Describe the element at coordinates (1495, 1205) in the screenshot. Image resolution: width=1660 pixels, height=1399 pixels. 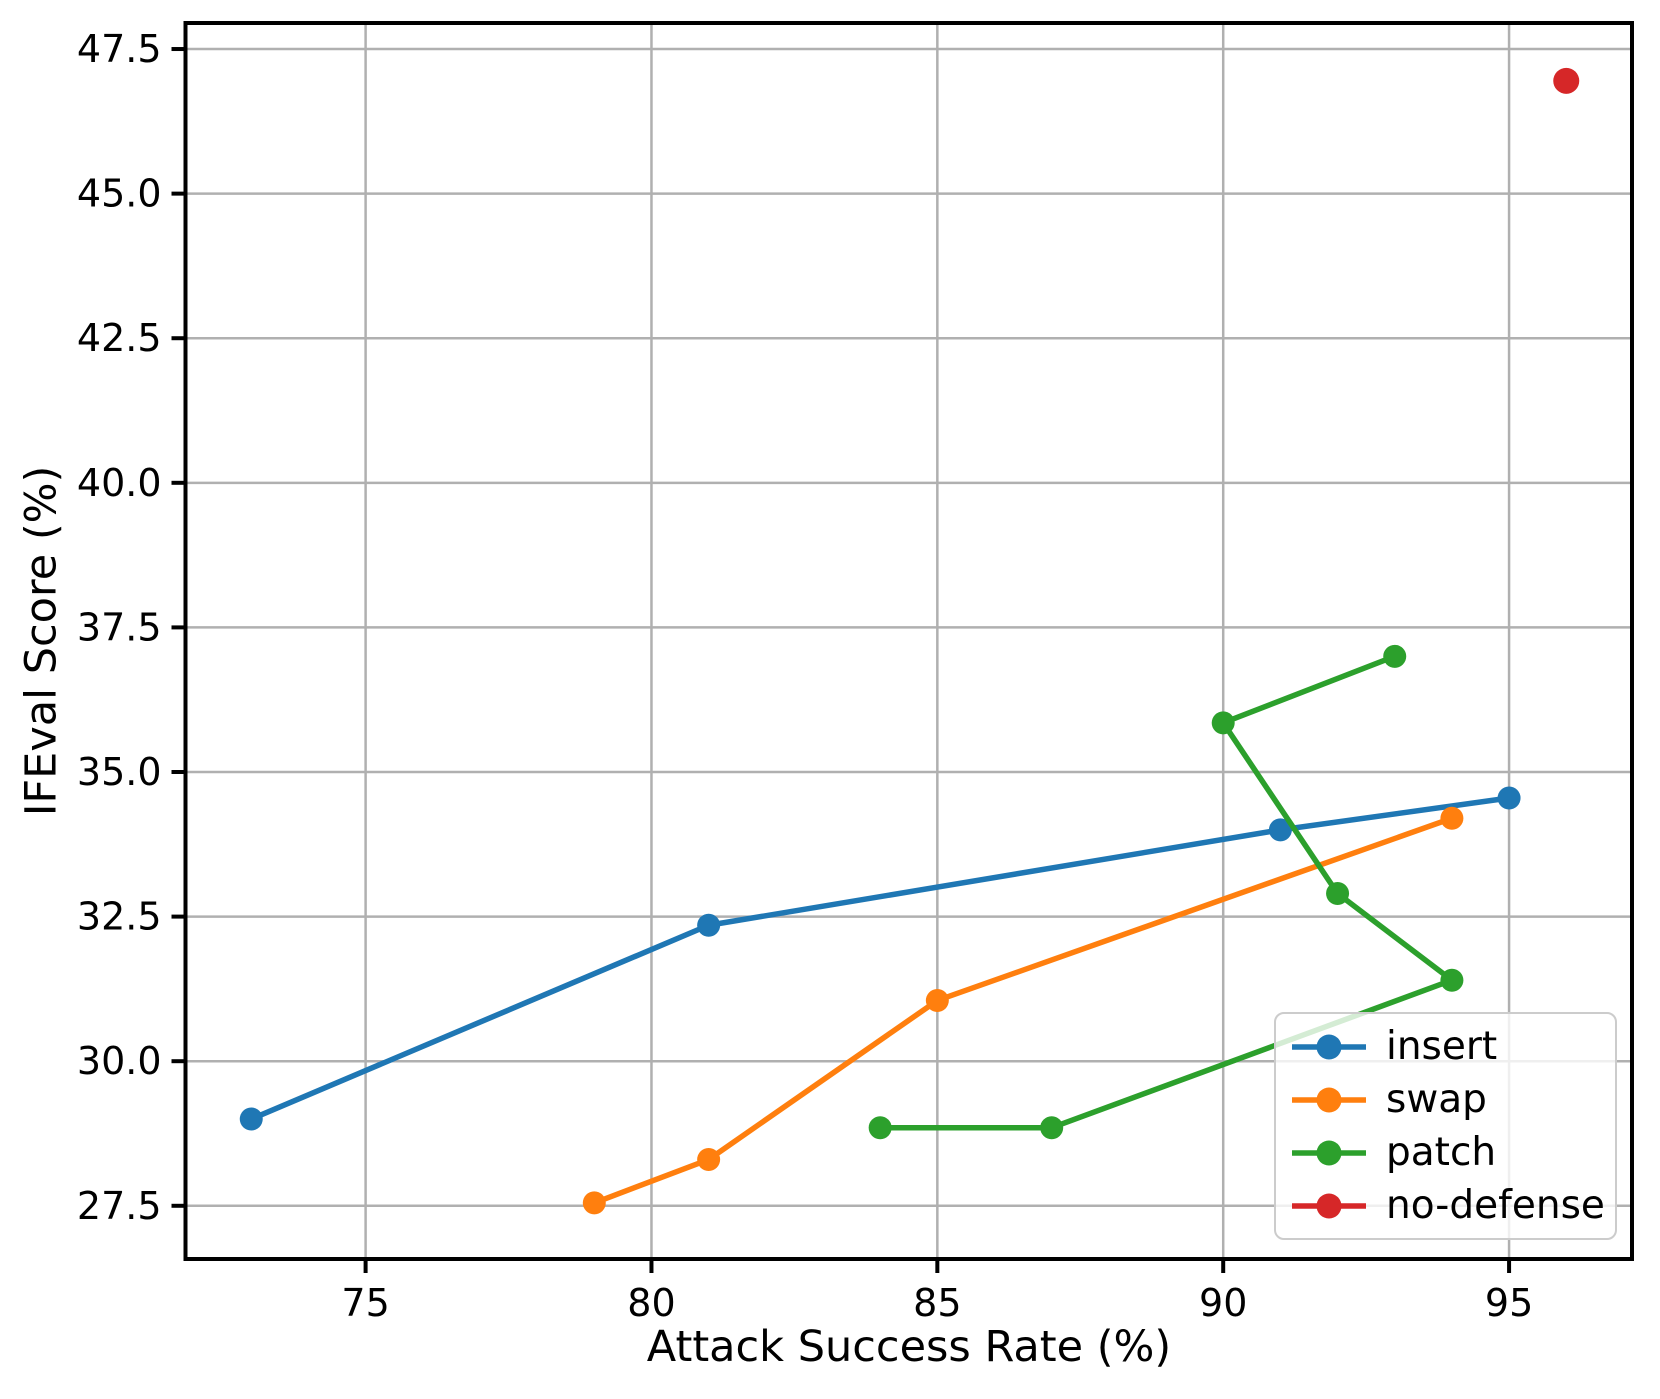
I see `legend-label-no-defense: no-defense` at that location.